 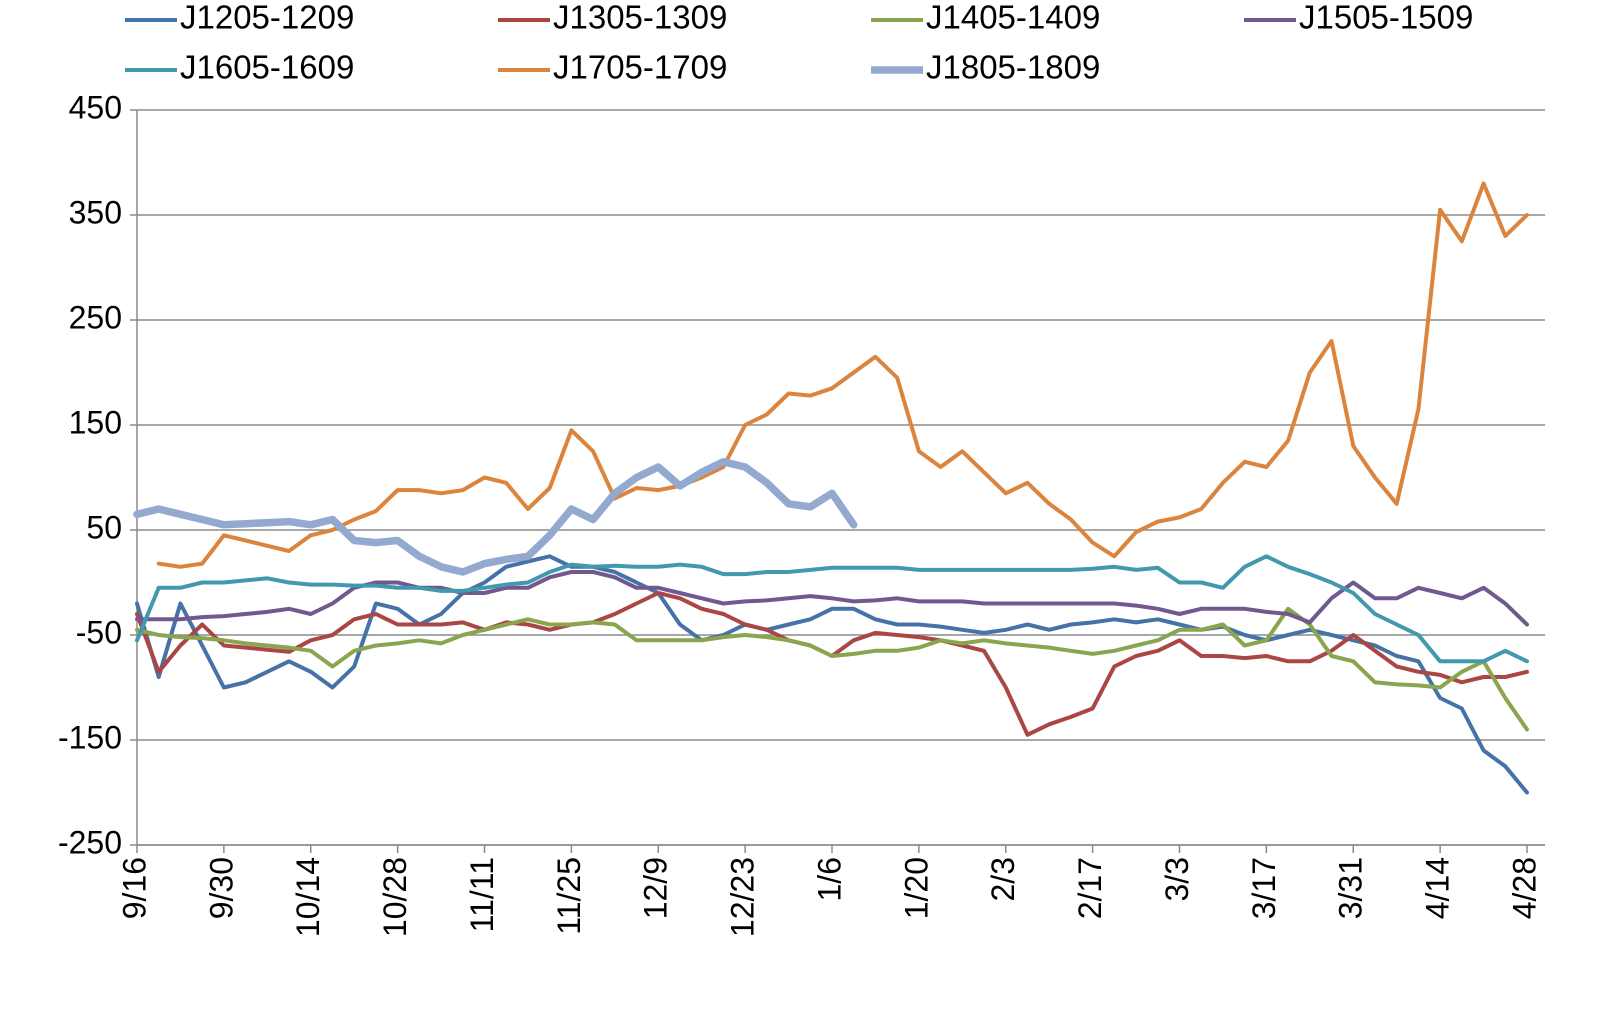 I want to click on x-tick-label: 2/3, so click(x=1003, y=879).